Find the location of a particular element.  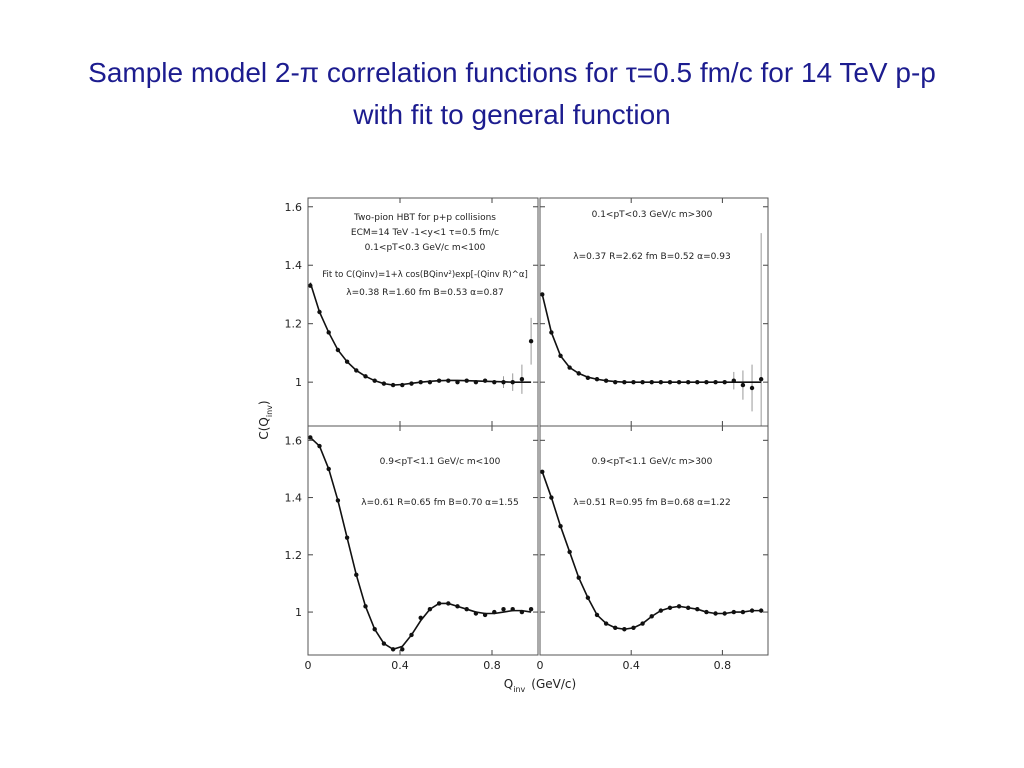

panel-annotation: 0.1<pT<0.3 GeV/c m<100 is located at coordinates (425, 248).